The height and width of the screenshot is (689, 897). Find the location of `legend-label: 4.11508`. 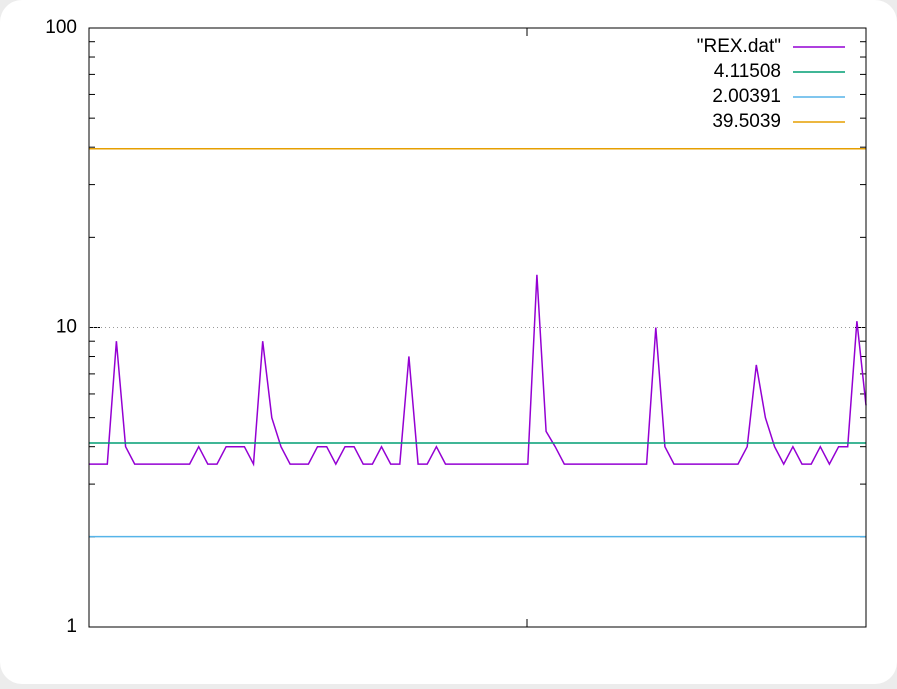

legend-label: 4.11508 is located at coordinates (747, 71).